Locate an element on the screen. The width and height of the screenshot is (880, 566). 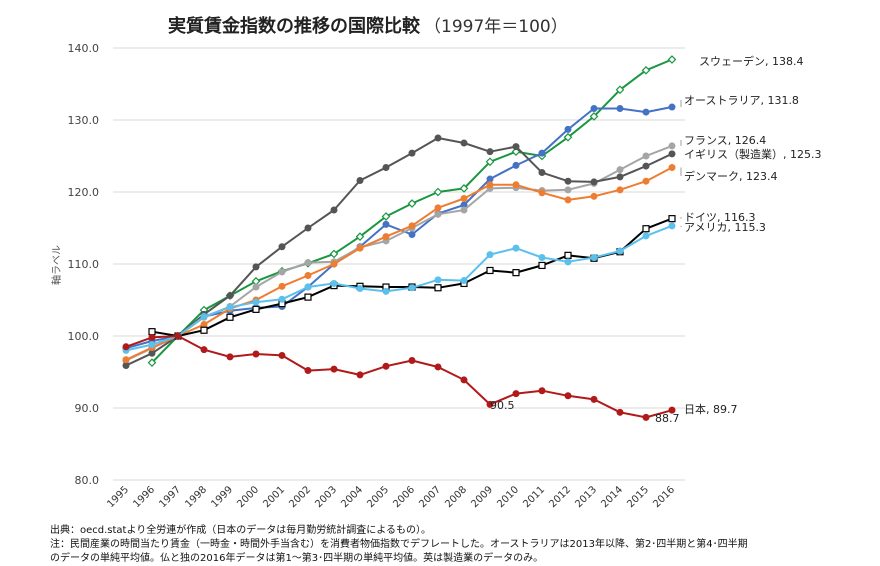
y-tick-label: 140.0 is located at coordinates (84, 48).